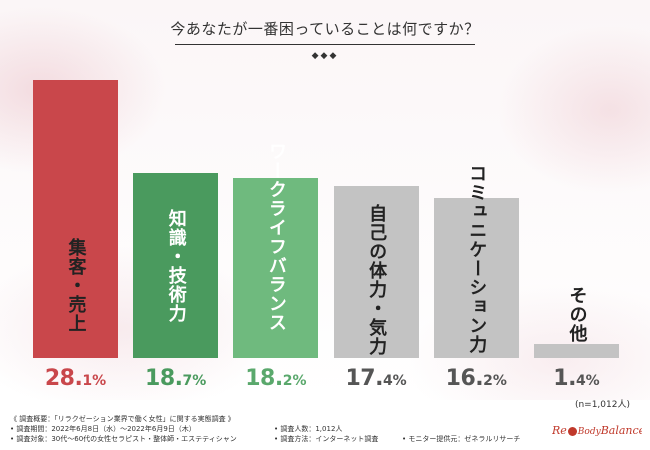 Image resolution: width=650 pixels, height=450 pixels. I want to click on value-label-5: 16.2%, so click(476, 378).